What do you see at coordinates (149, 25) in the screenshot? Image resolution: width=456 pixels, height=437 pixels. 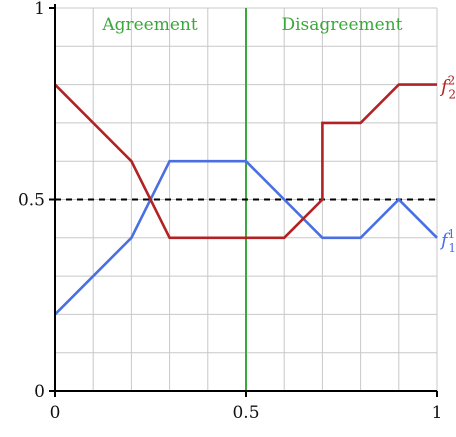 I see `region-label-agreement: Agreement` at bounding box center [149, 25].